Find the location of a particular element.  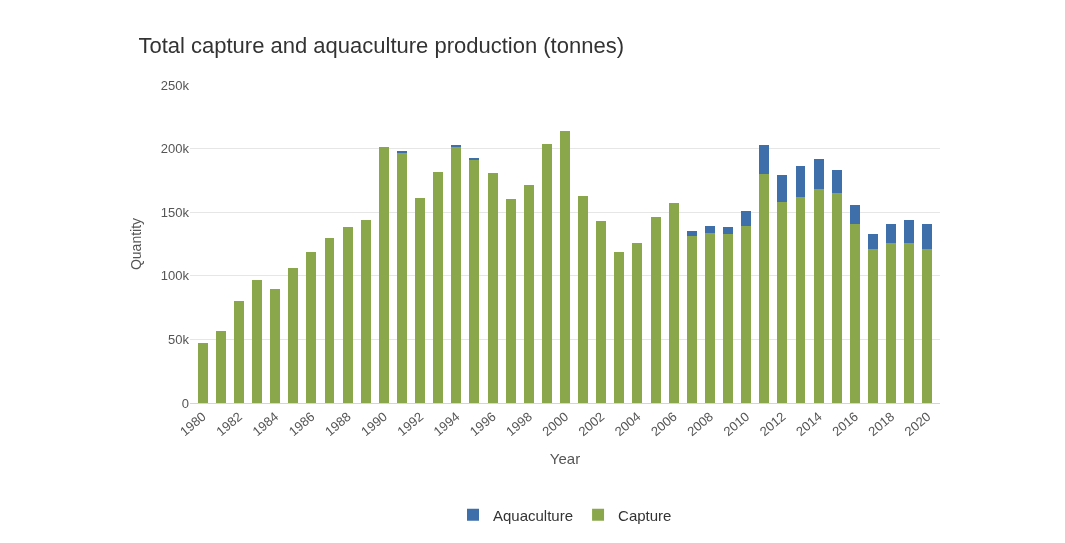

x-axis-title: Year is located at coordinates (565, 458).